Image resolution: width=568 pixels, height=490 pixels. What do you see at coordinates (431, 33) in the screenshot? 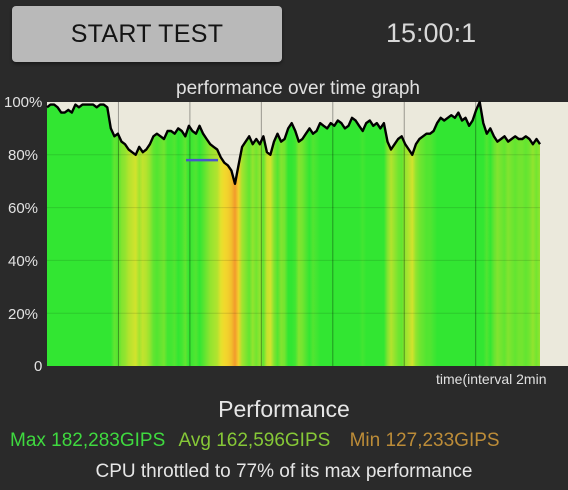
I see `timer-display: 15:00:1` at bounding box center [431, 33].